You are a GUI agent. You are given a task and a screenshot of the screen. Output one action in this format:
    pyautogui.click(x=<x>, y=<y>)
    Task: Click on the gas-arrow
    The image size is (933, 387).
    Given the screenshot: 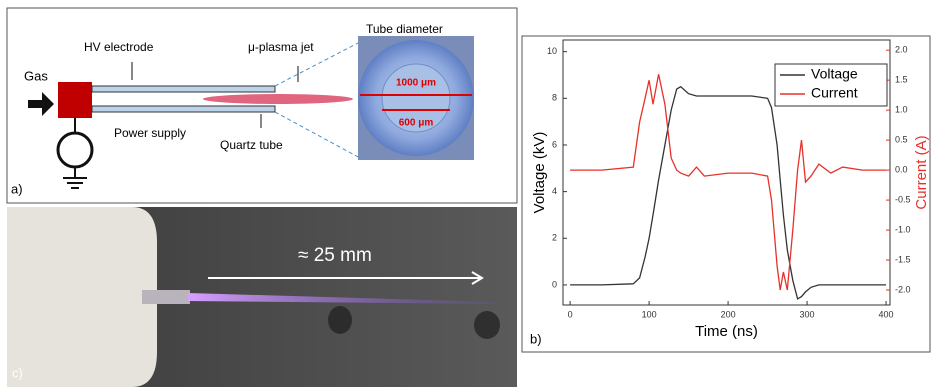 What is the action you would take?
    pyautogui.click(x=41, y=104)
    